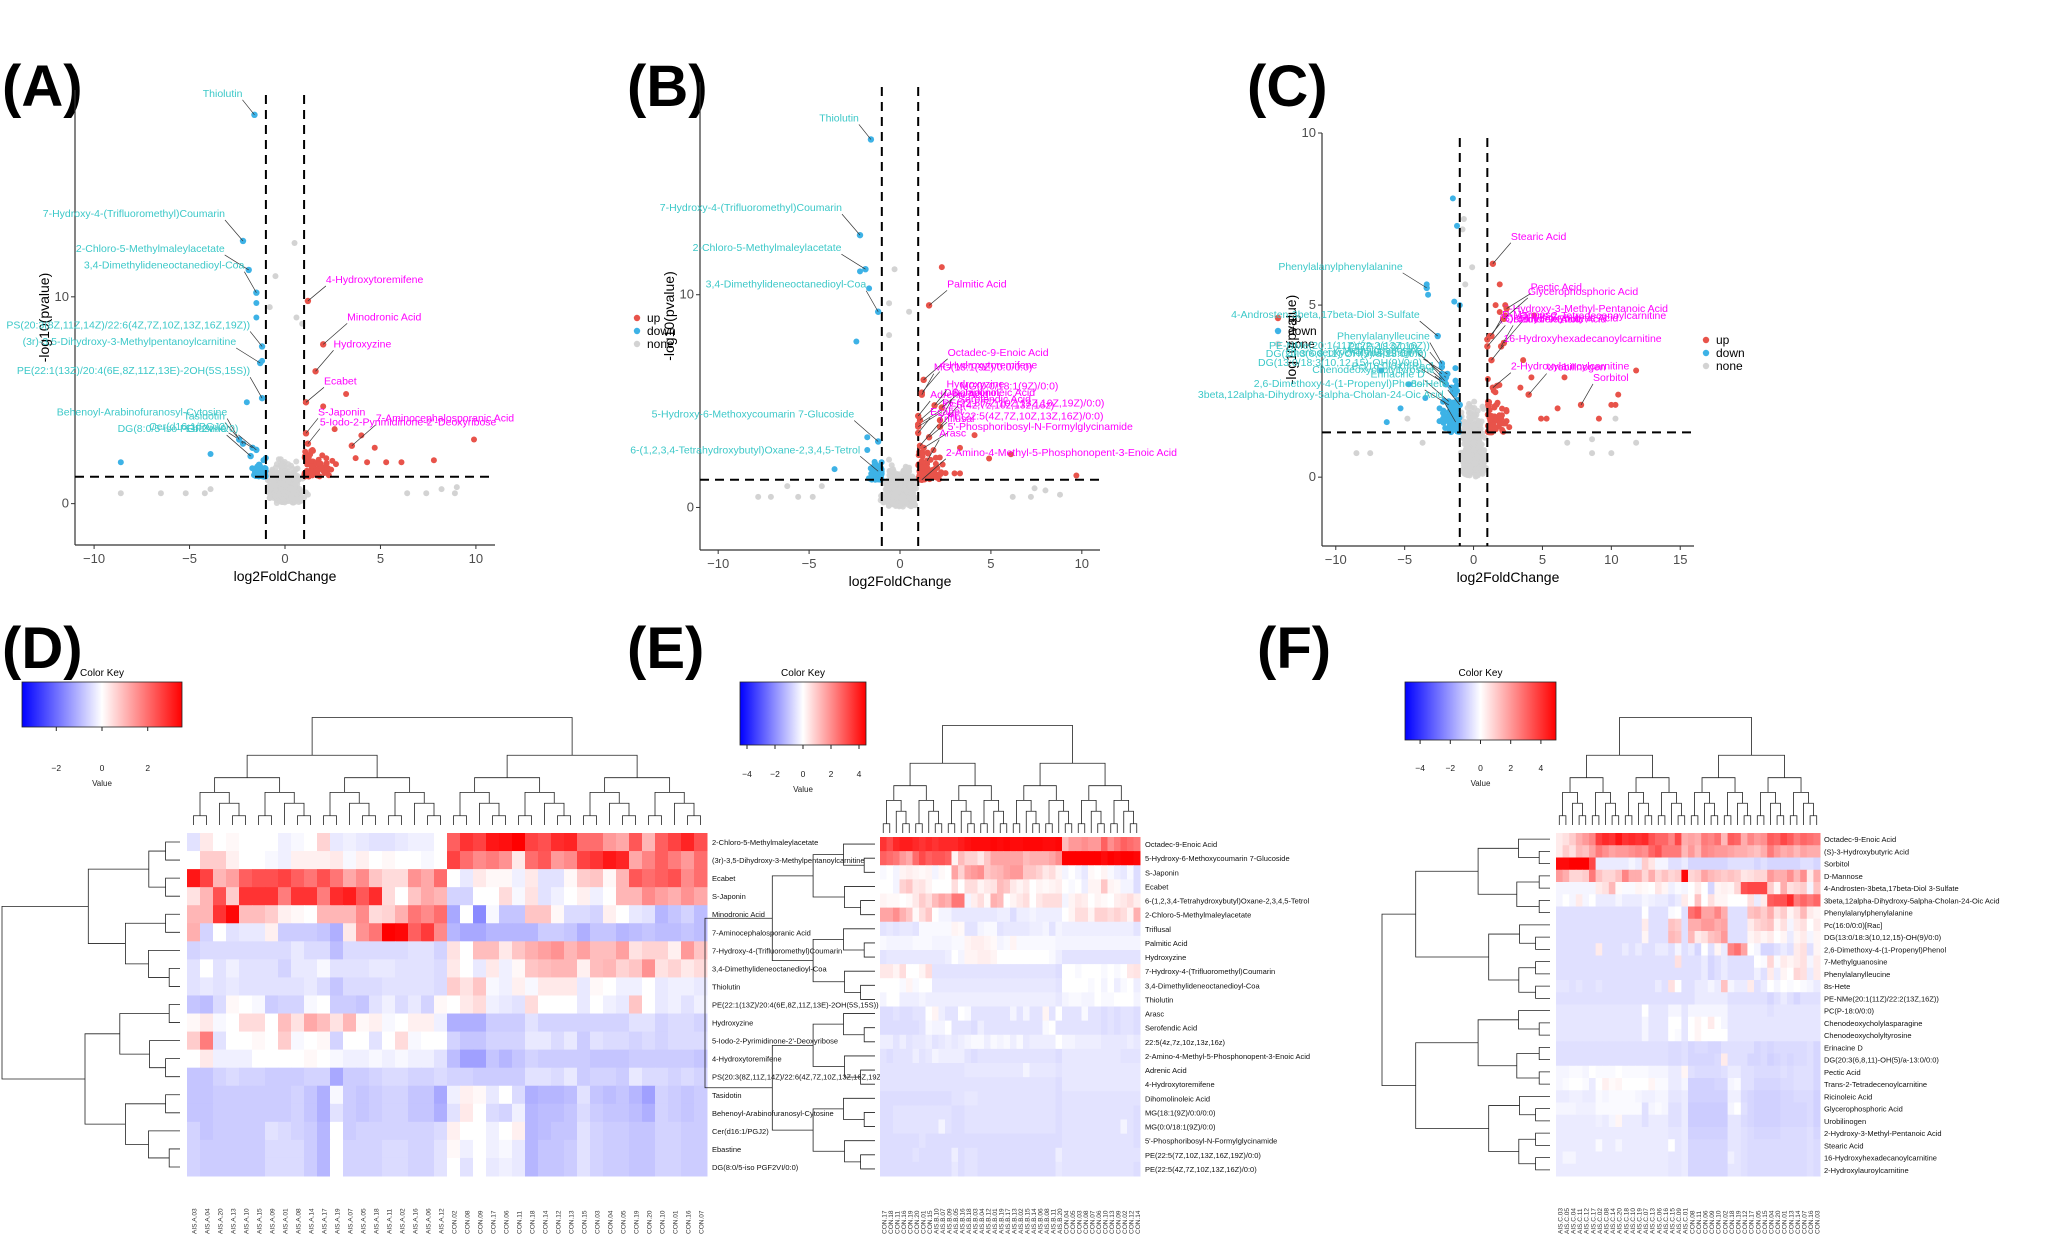 The height and width of the screenshot is (1241, 2056). I want to click on column-label: AIS.A.10, so click(247, 1221).